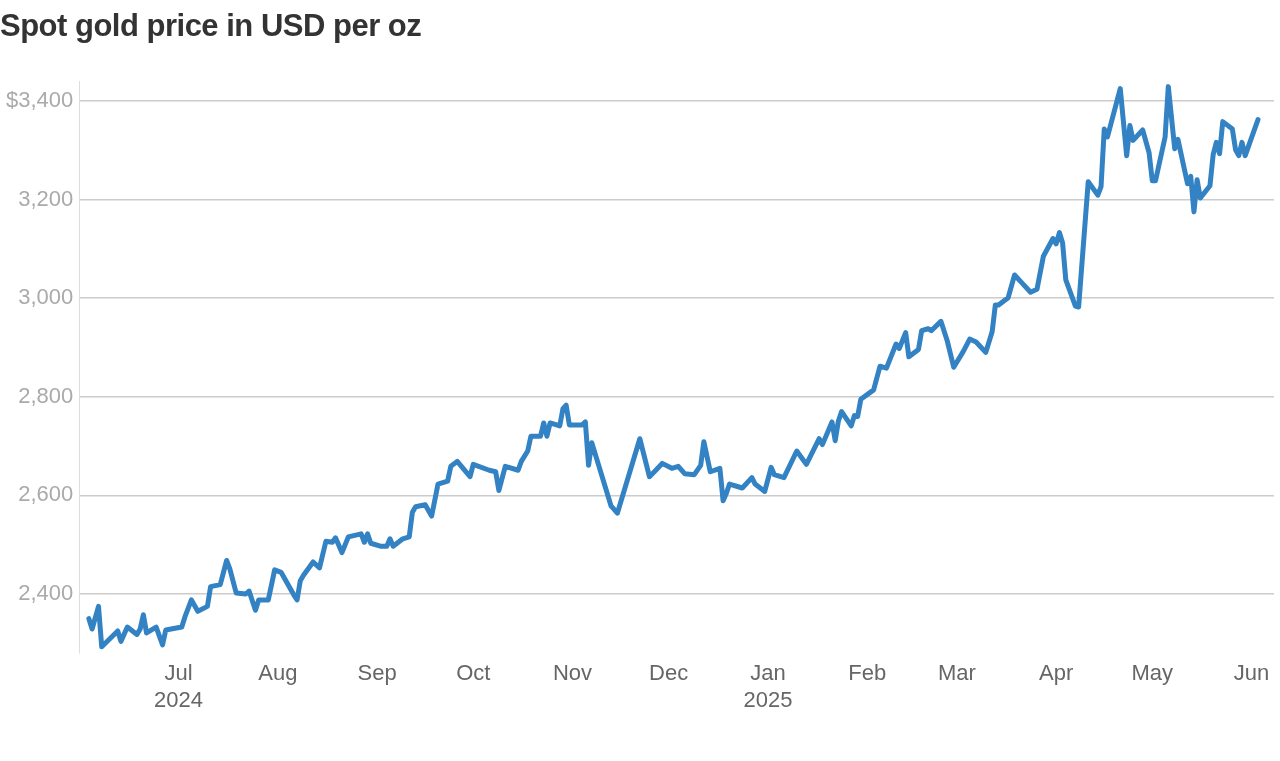 The image size is (1280, 761). What do you see at coordinates (1152, 673) in the screenshot?
I see `x-tick-label: May` at bounding box center [1152, 673].